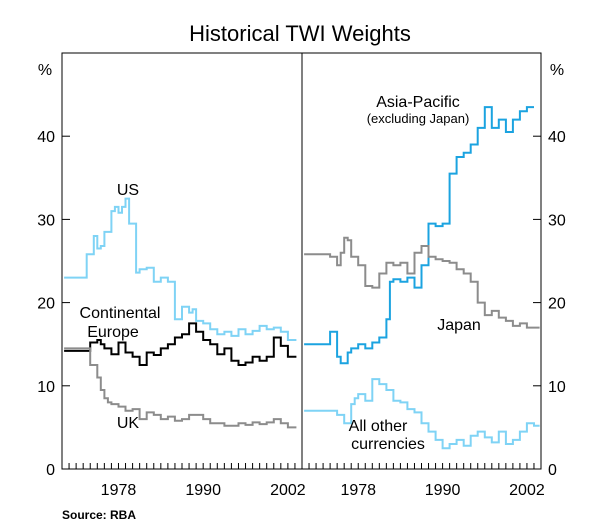 This screenshot has height=530, width=600. What do you see at coordinates (378, 426) in the screenshot?
I see `label-all-other-1: All other` at bounding box center [378, 426].